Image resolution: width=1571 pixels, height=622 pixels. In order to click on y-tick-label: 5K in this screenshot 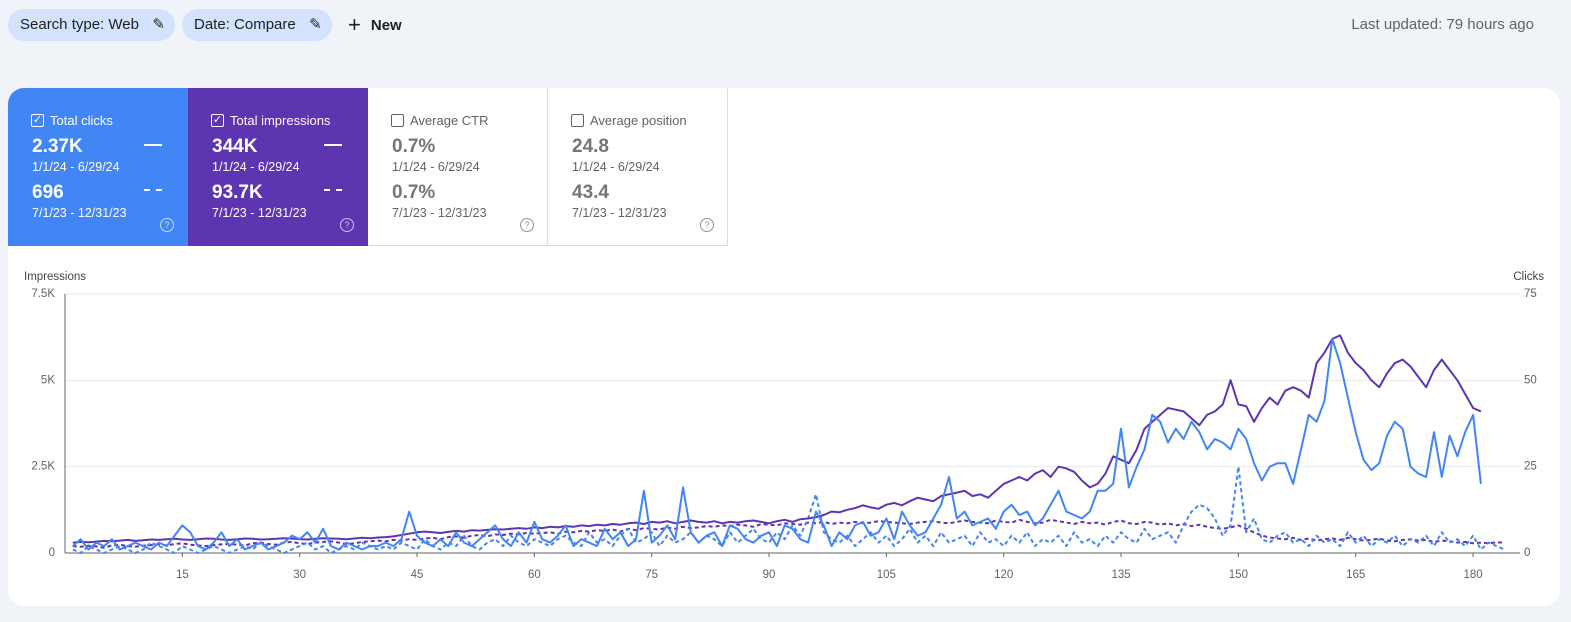, I will do `click(48, 380)`.